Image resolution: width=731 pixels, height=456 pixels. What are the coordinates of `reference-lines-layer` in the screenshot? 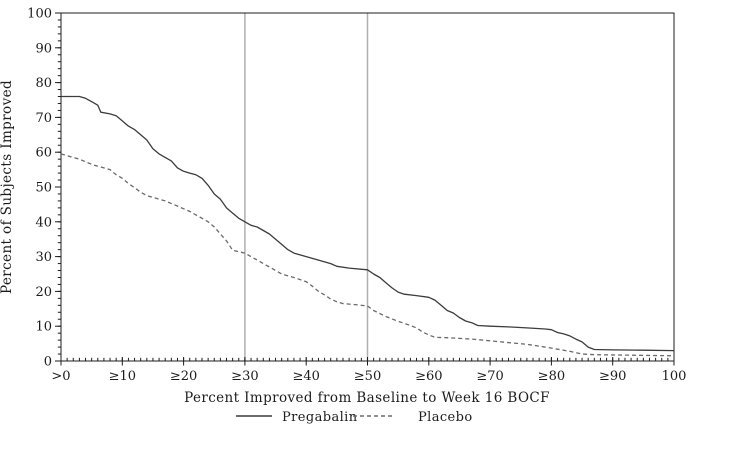 It's located at (306, 187).